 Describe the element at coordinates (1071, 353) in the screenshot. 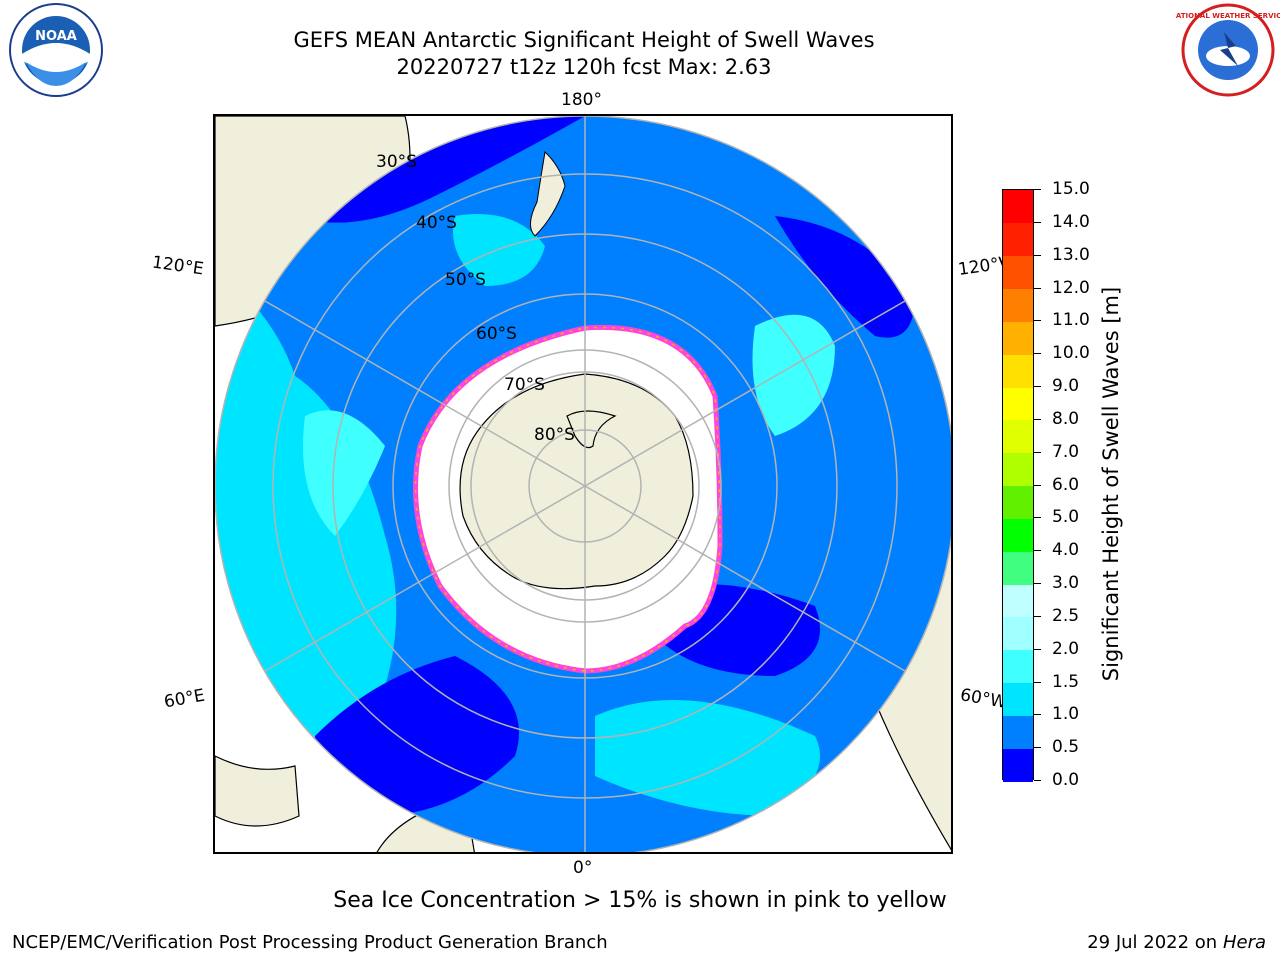

I see `colorbar-tick-label: 10.0` at that location.